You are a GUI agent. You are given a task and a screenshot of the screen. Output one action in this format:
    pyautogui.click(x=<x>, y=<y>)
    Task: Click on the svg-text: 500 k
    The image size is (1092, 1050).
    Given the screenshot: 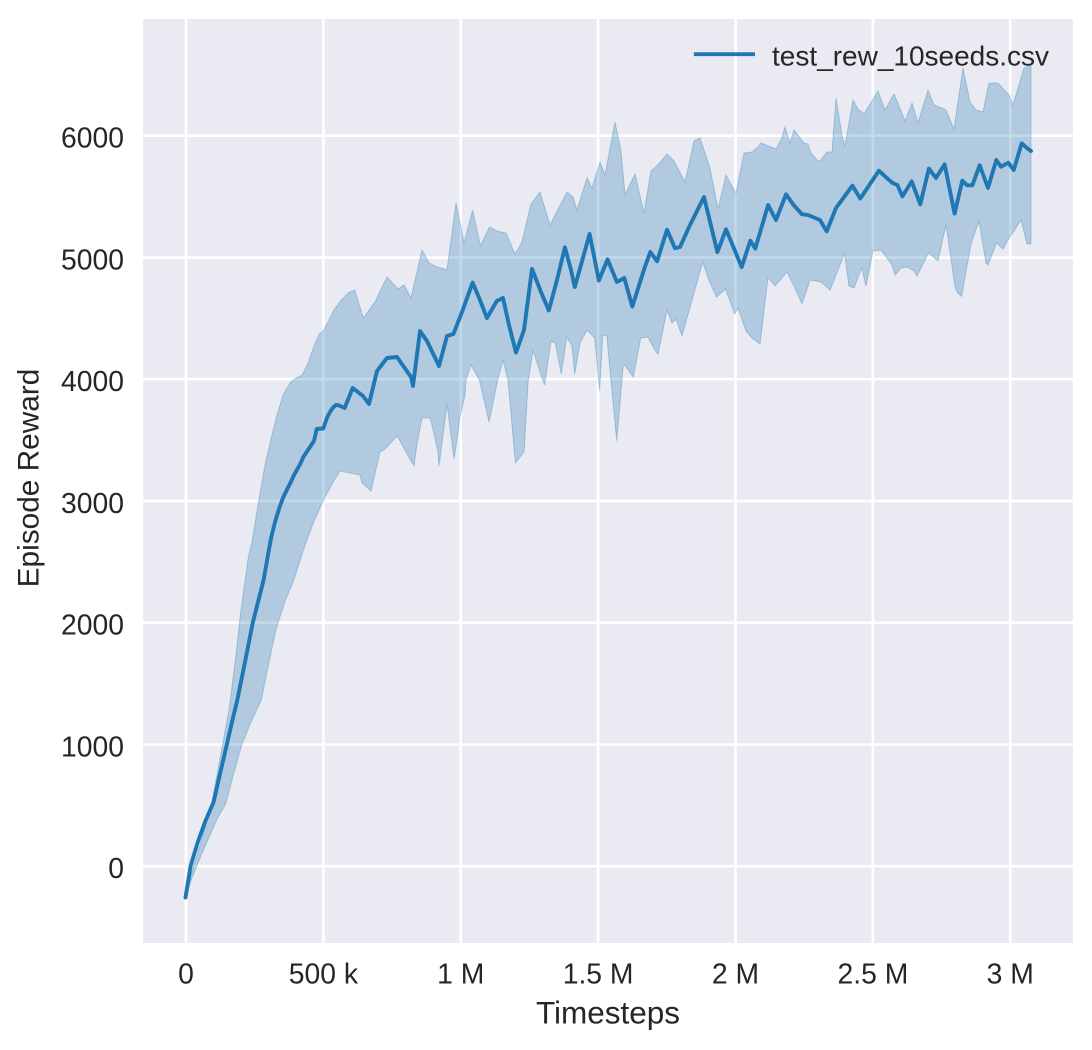 What is the action you would take?
    pyautogui.click(x=324, y=974)
    